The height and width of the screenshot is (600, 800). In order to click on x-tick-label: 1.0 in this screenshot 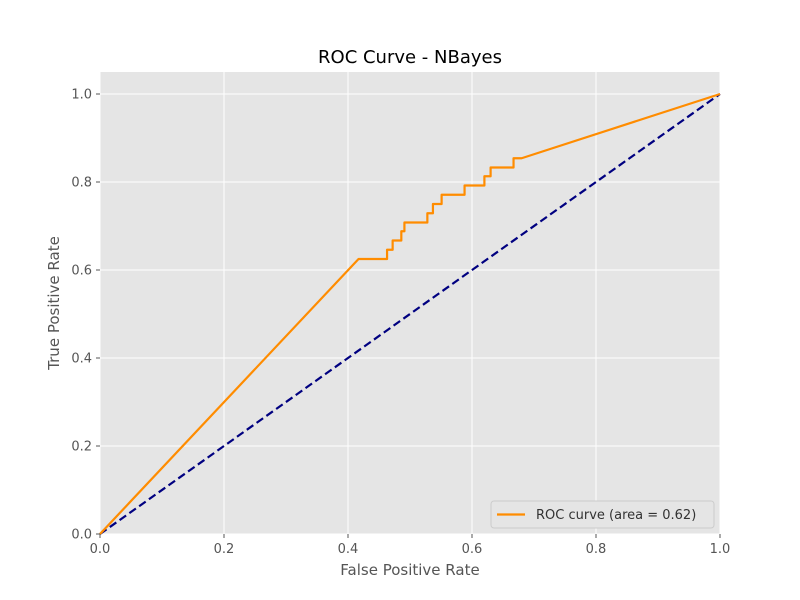, I will do `click(720, 549)`.